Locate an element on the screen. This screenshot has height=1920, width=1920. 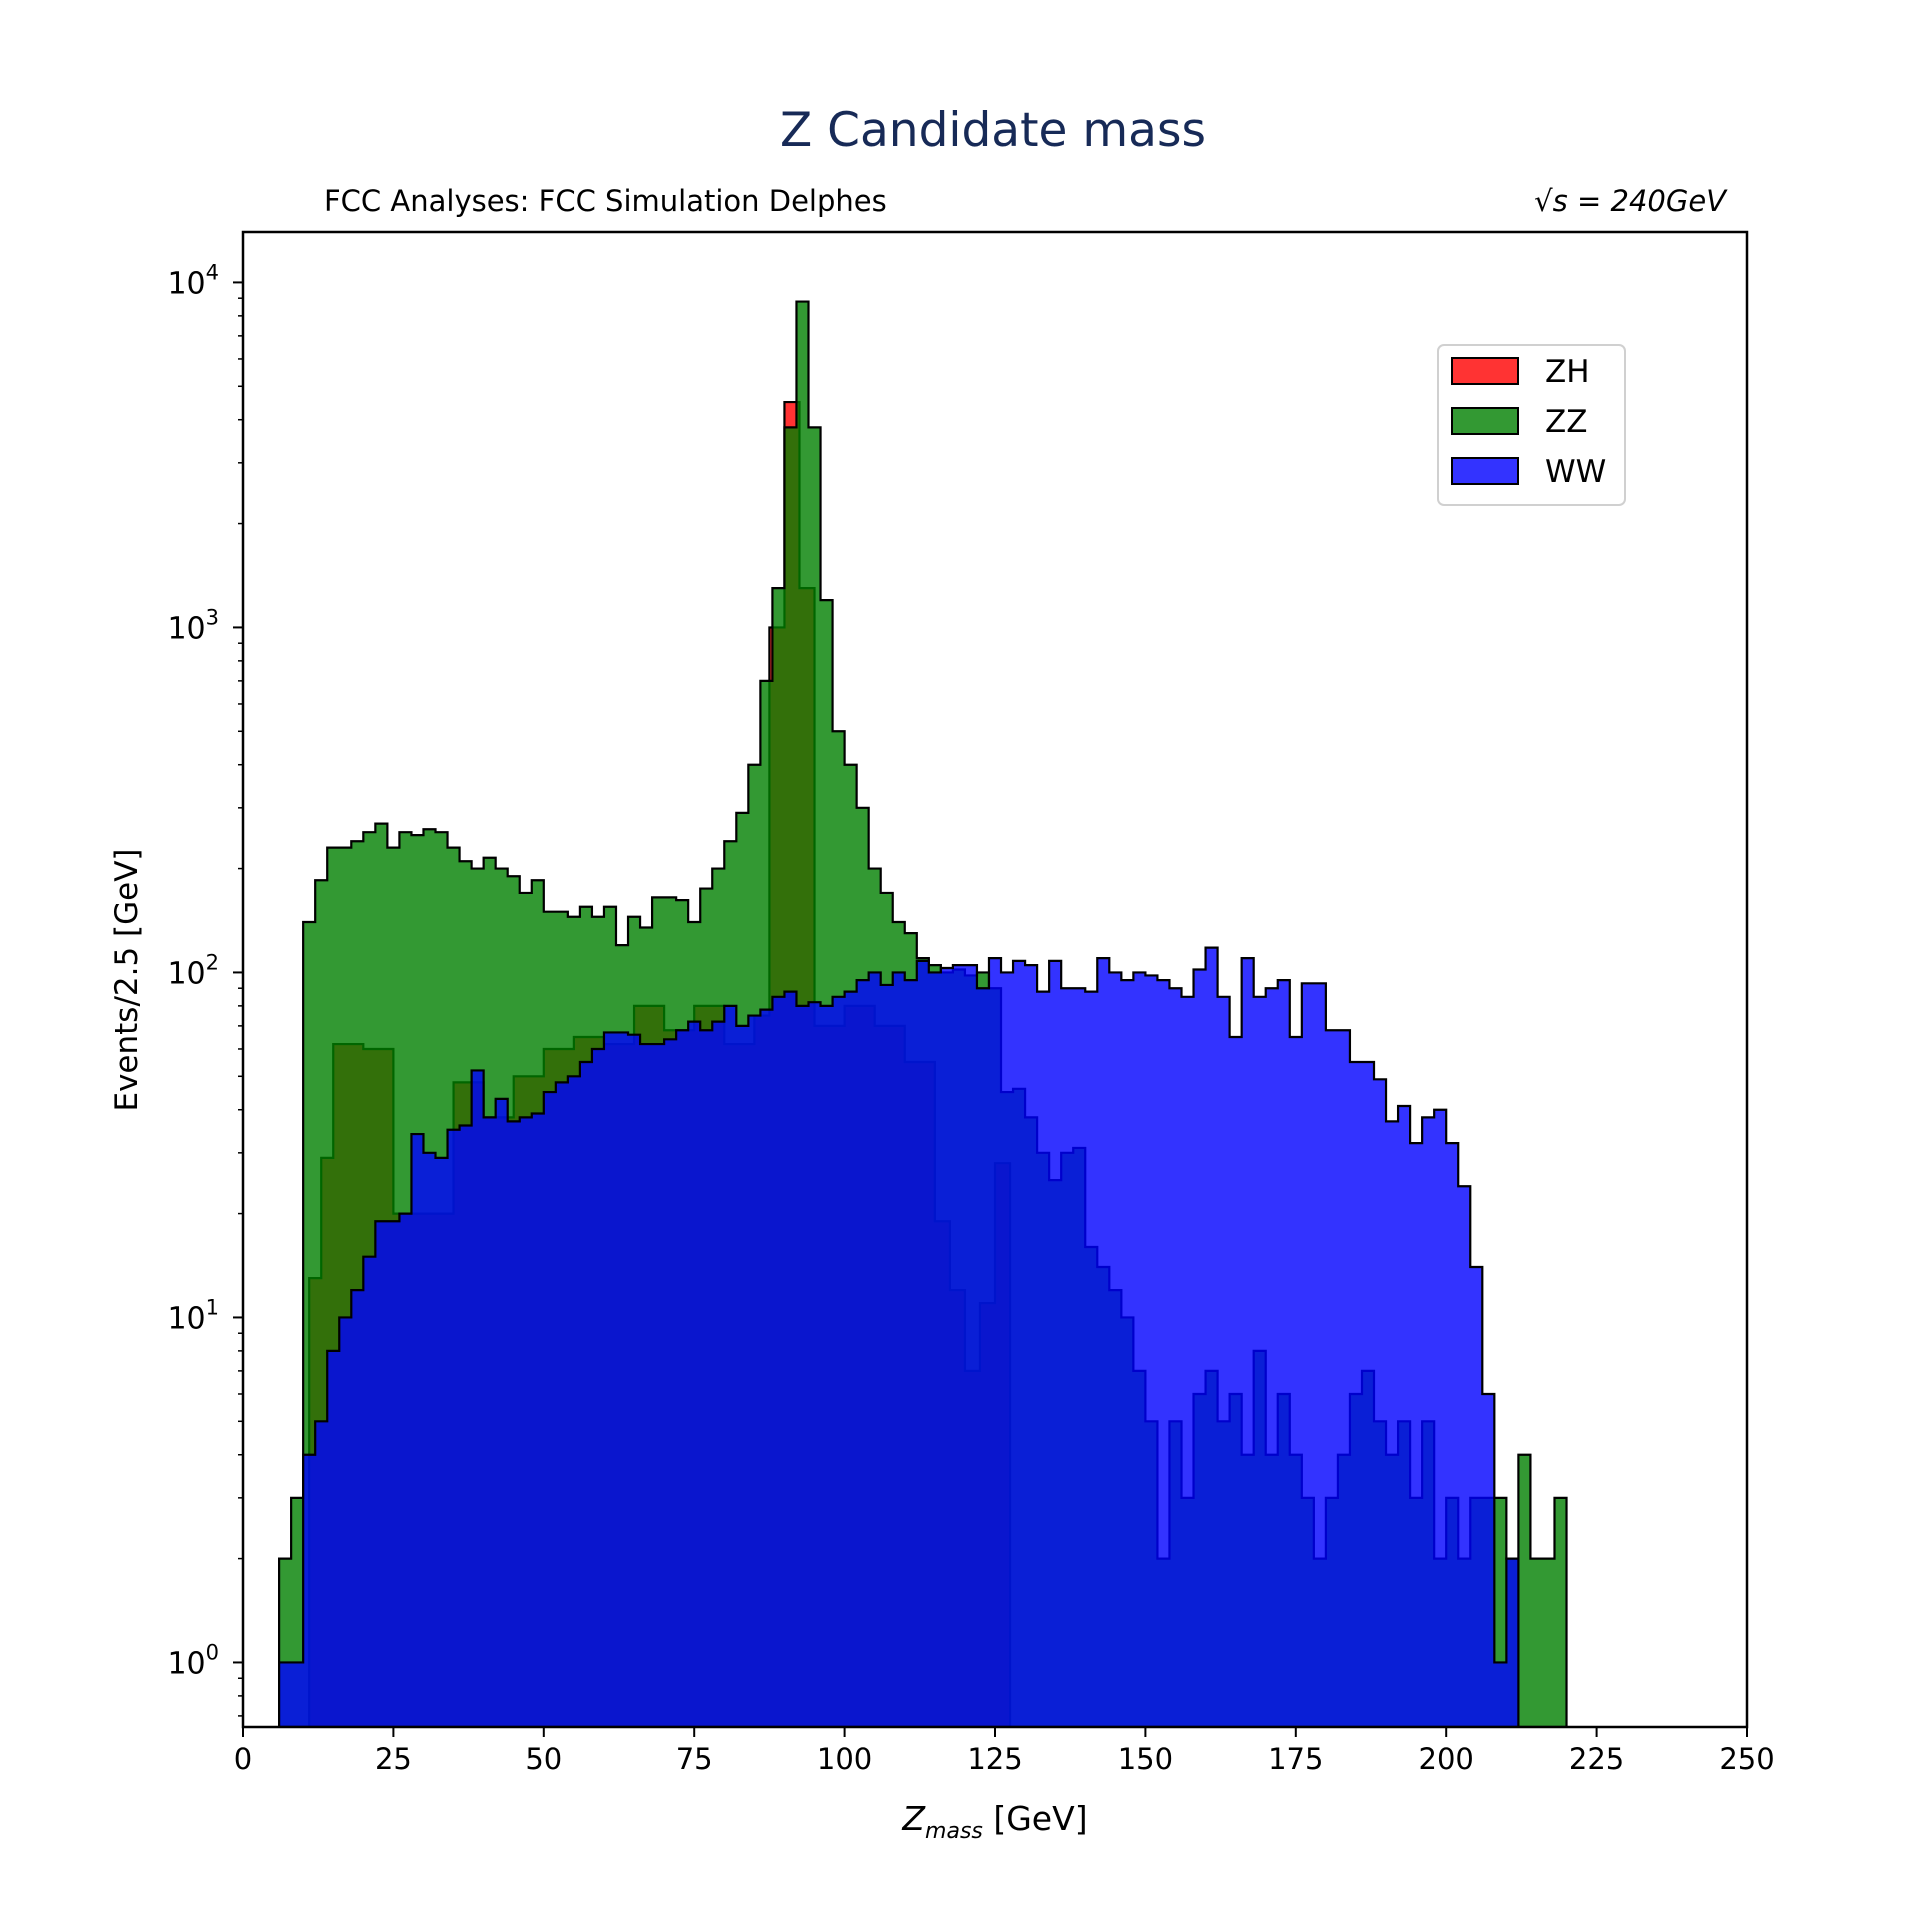
x-axis-label-subscript: mass is located at coordinates (954, 1831).